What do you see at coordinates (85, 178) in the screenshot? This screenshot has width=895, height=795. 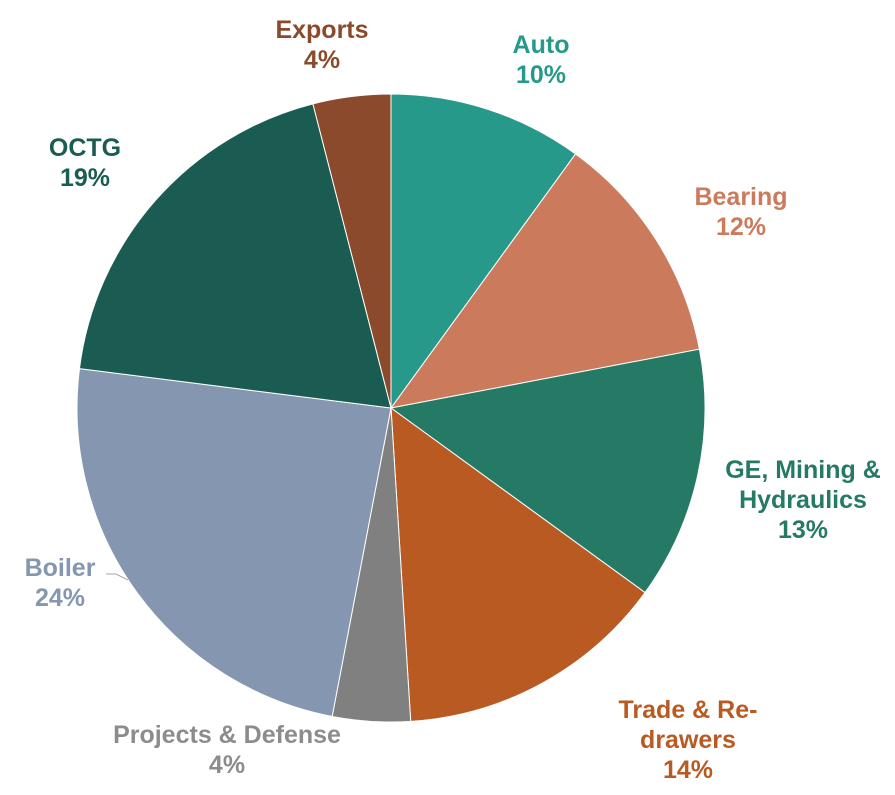 I see `value-label: 19%` at bounding box center [85, 178].